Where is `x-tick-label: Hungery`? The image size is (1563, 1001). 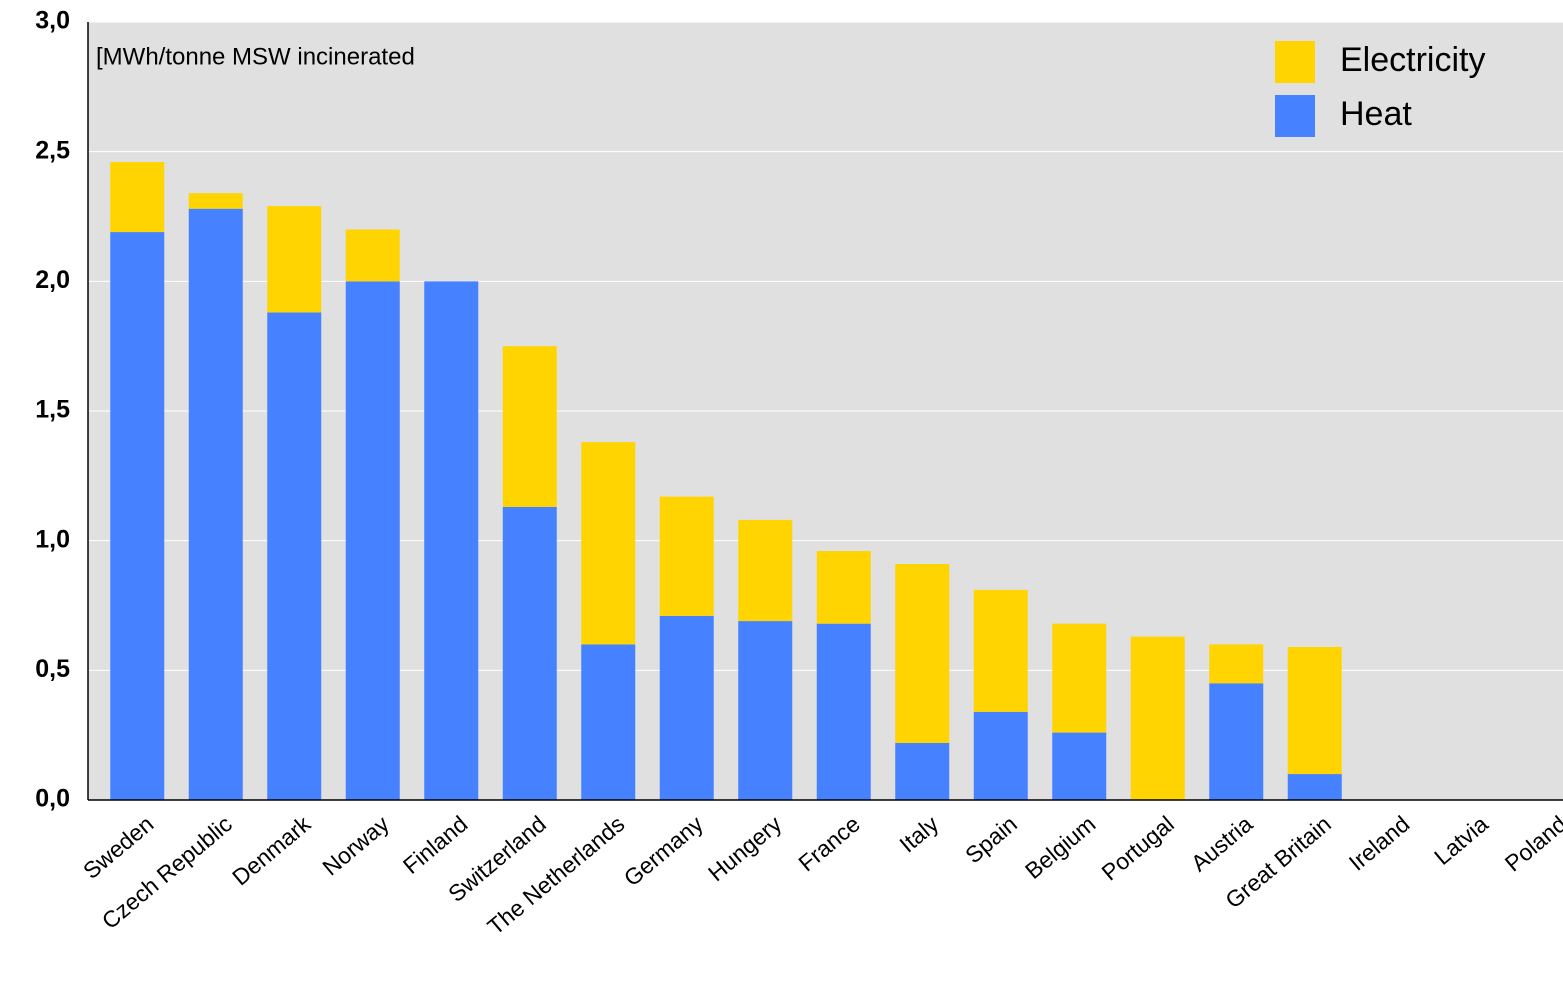 x-tick-label: Hungery is located at coordinates (745, 848).